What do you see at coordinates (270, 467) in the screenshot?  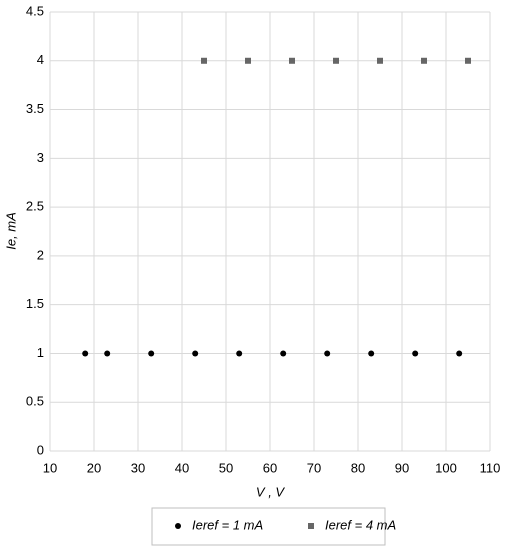 I see `x-tick-label: 60` at bounding box center [270, 467].